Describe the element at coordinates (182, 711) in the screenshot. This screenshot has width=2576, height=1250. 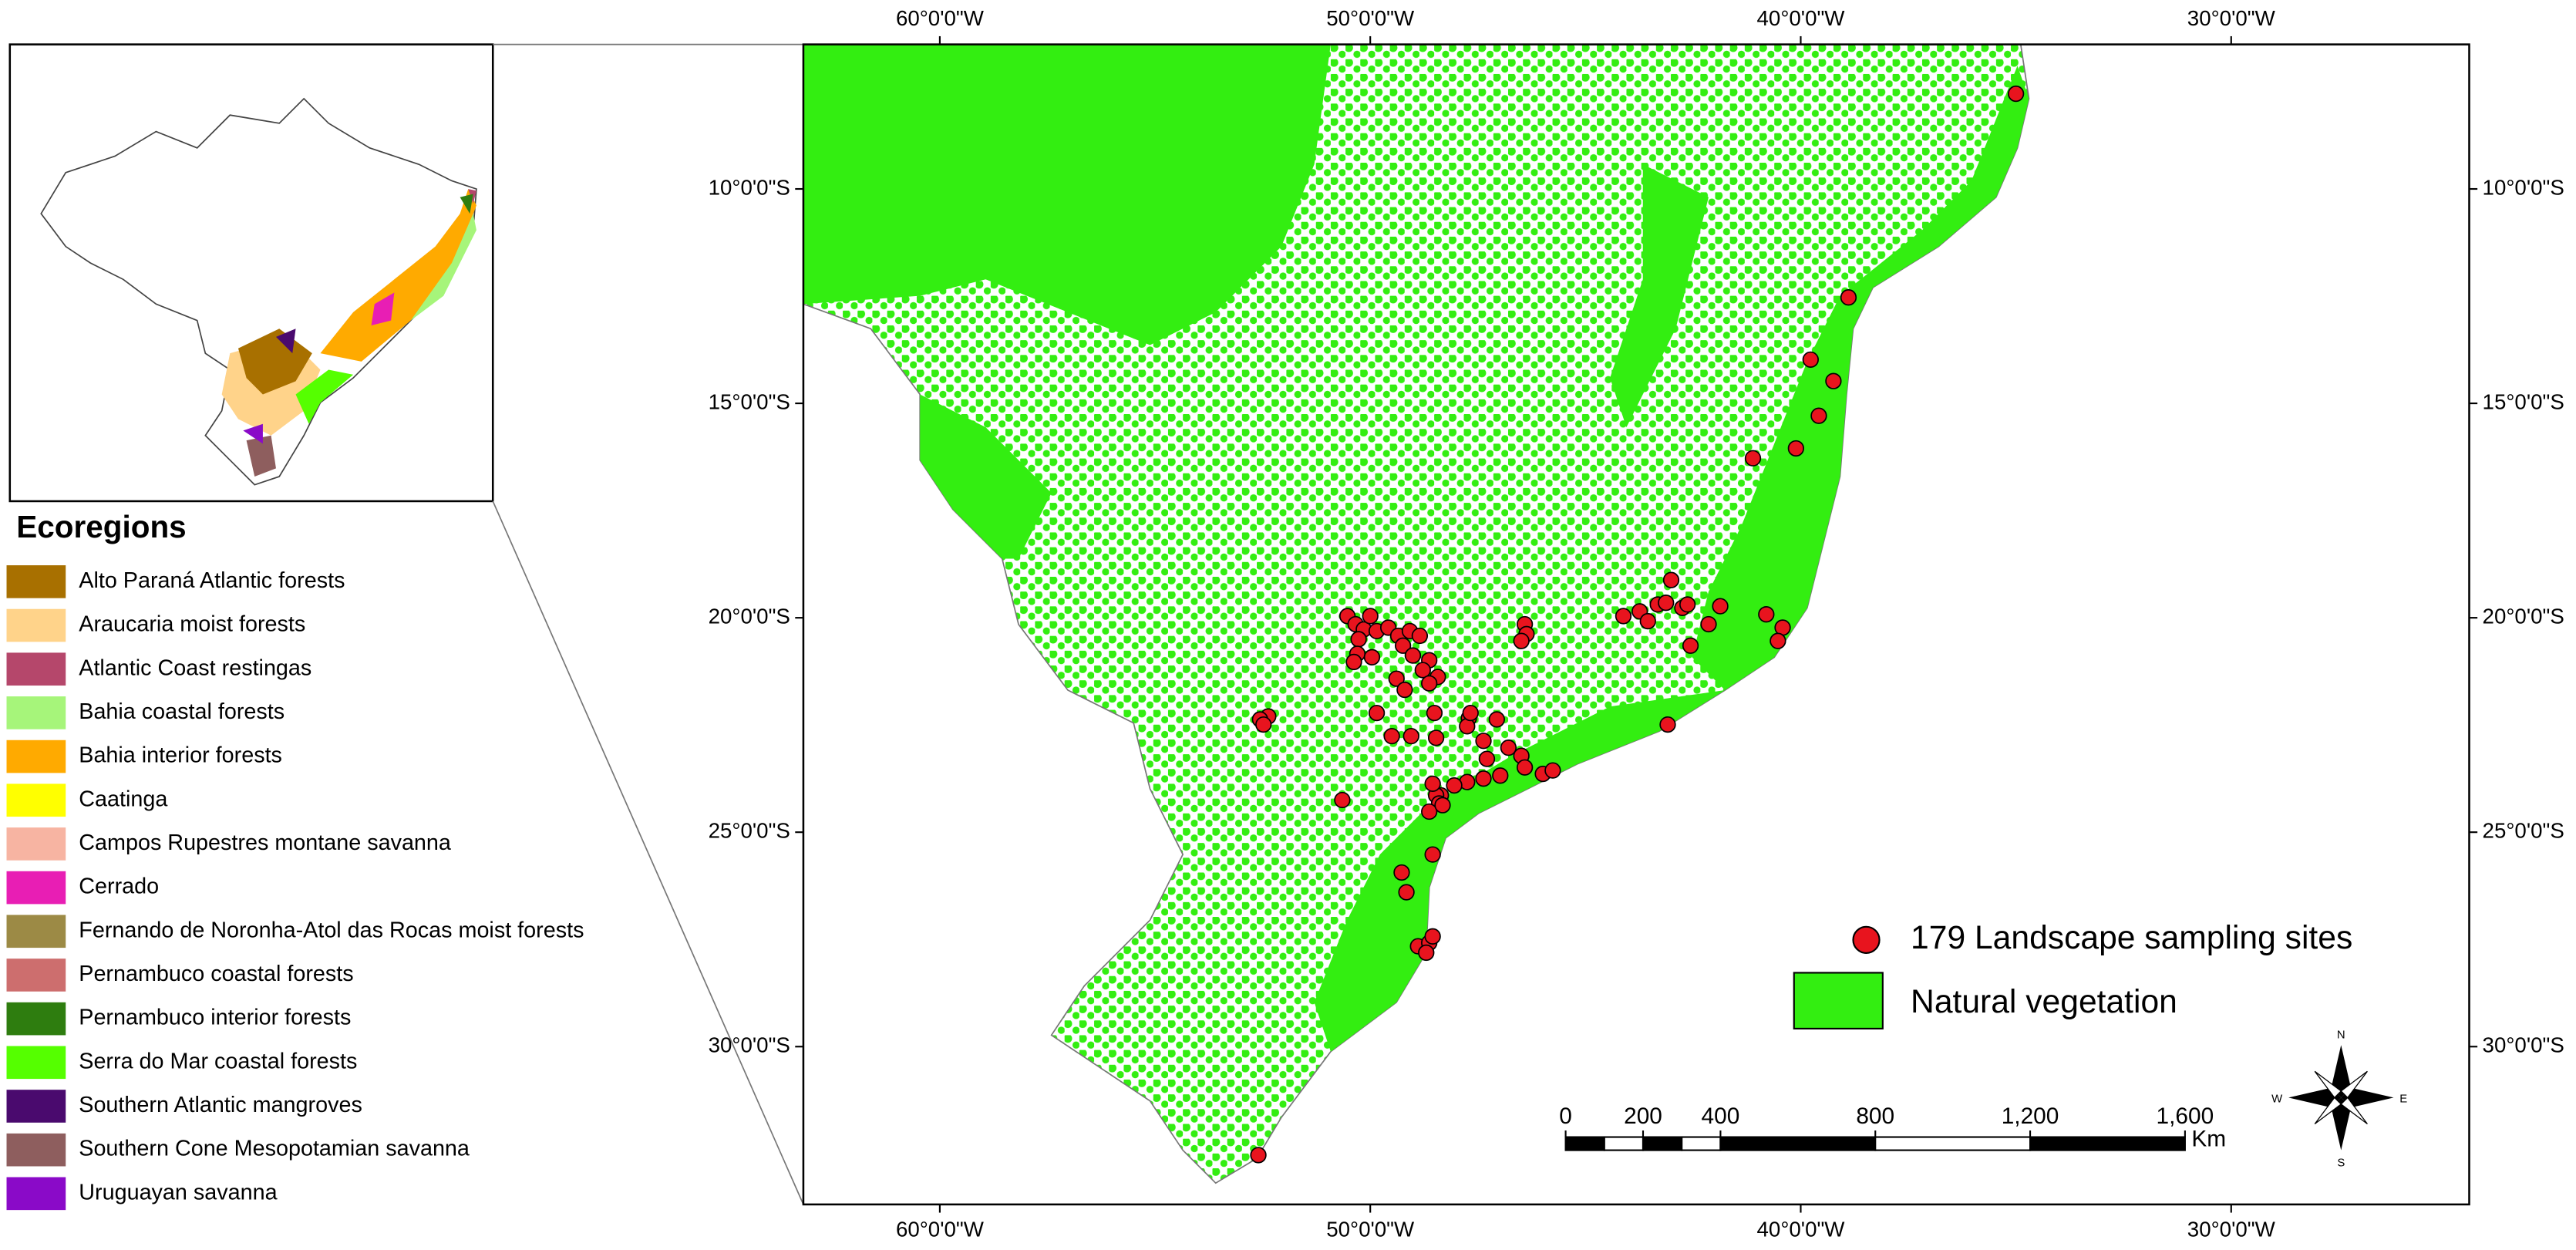
I see `legend-label: Bahia coastal forests` at that location.